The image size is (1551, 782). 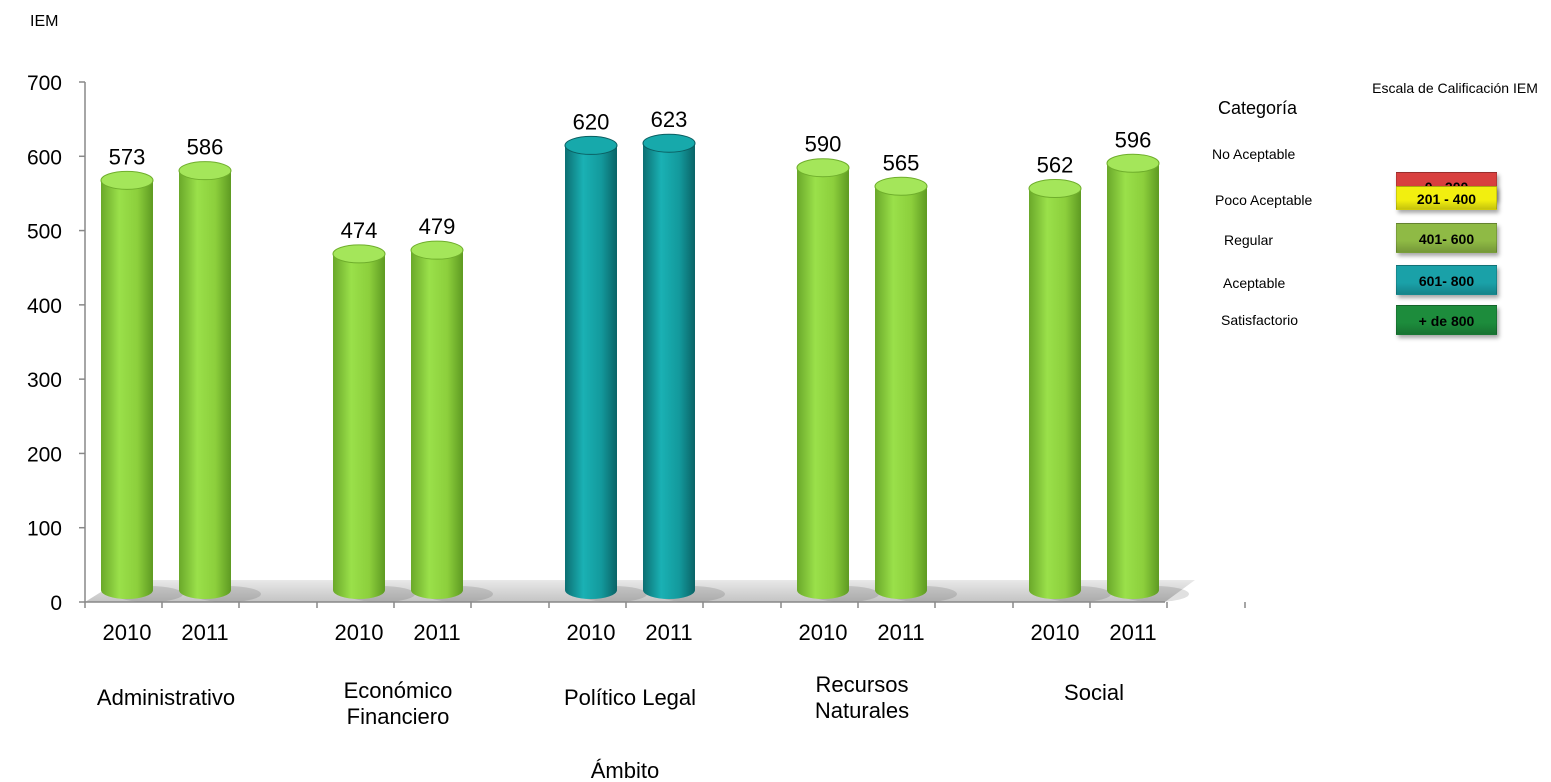 I want to click on y-tick-label: 100, so click(x=44, y=529).